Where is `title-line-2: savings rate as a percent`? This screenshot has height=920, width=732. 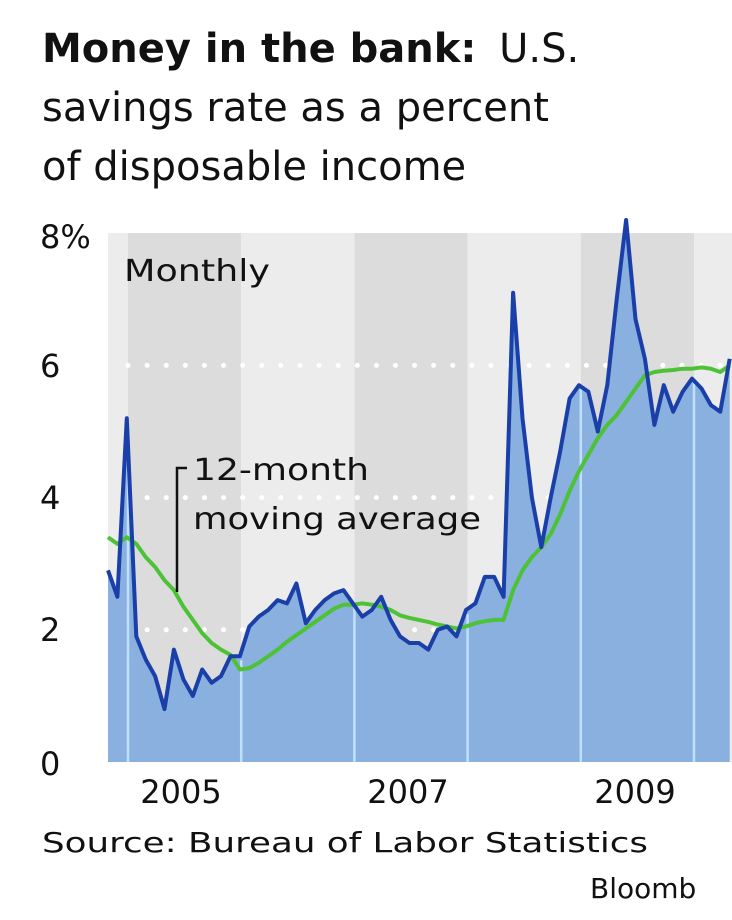
title-line-2: savings rate as a percent is located at coordinates (295, 108).